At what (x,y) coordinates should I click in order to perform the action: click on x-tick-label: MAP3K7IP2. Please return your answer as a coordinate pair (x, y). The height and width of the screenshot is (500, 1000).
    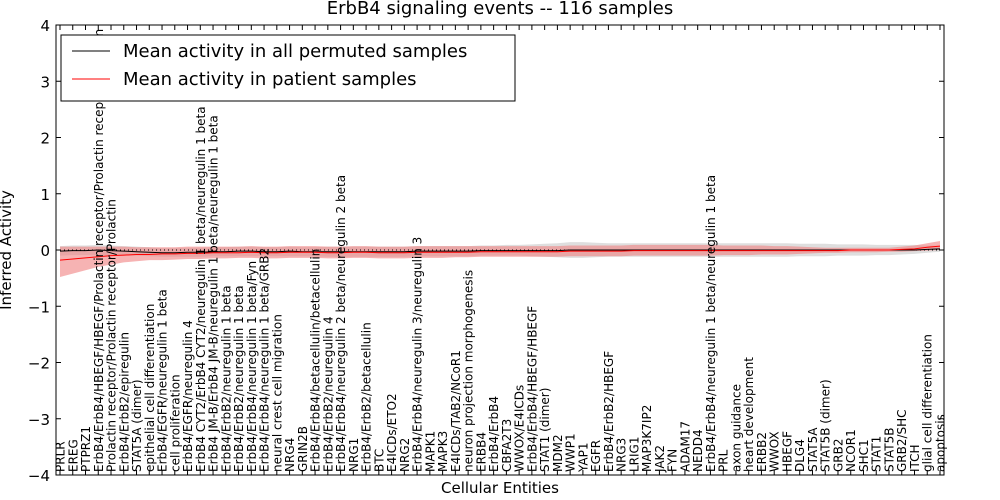
    Looking at the image, I should click on (647, 438).